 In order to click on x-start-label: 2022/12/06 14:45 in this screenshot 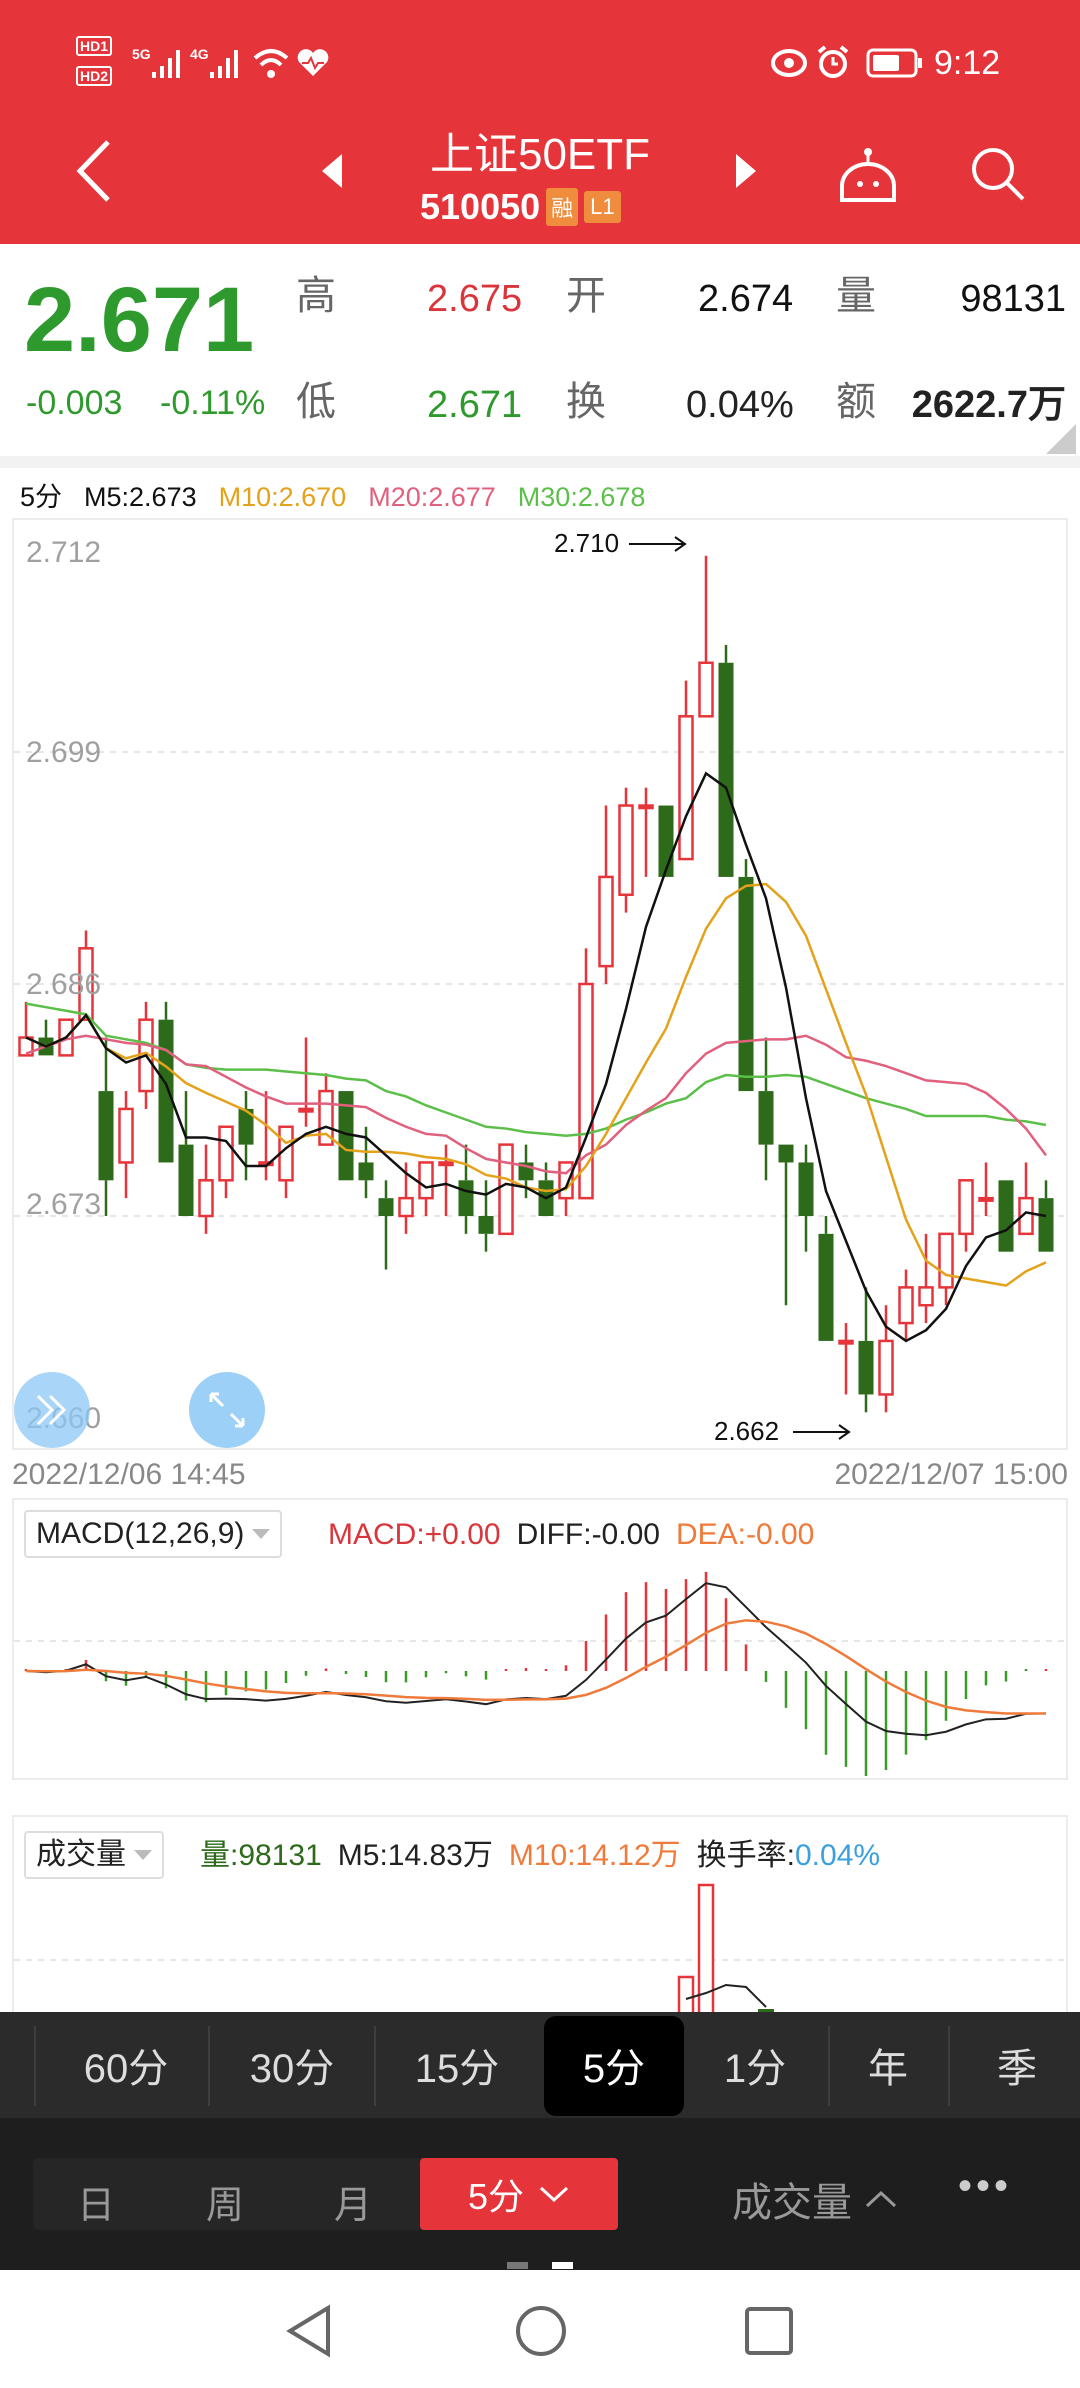, I will do `click(129, 1474)`.